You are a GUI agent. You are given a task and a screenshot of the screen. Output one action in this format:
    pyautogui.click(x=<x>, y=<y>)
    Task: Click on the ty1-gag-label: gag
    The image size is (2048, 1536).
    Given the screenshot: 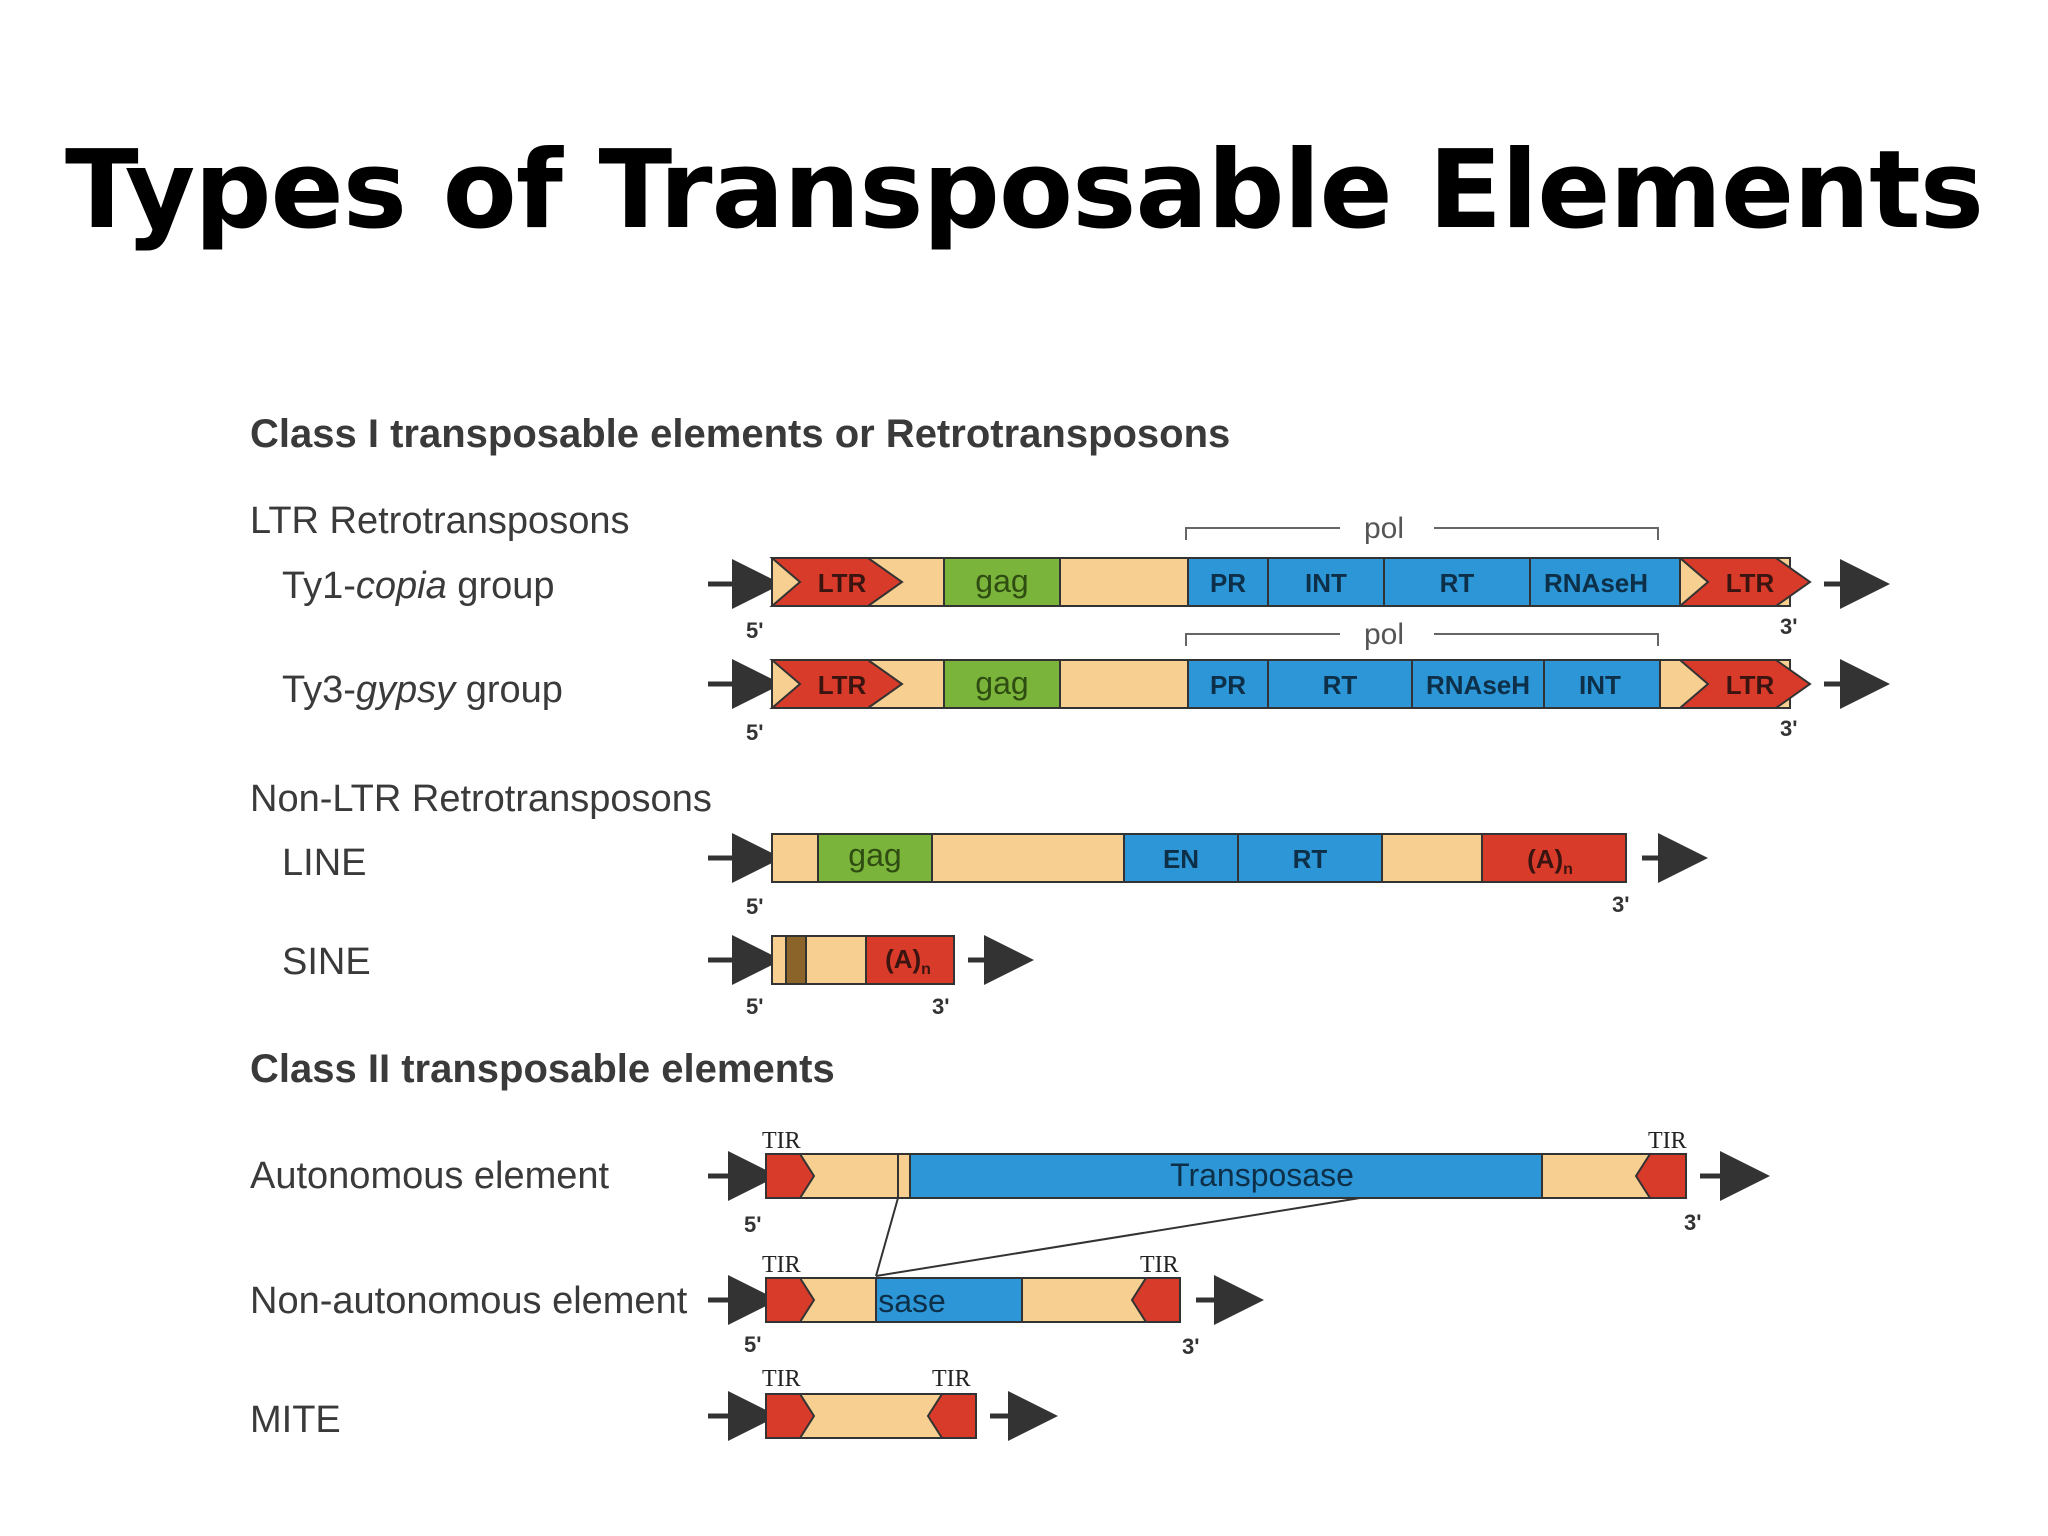 What is the action you would take?
    pyautogui.click(x=1001, y=581)
    